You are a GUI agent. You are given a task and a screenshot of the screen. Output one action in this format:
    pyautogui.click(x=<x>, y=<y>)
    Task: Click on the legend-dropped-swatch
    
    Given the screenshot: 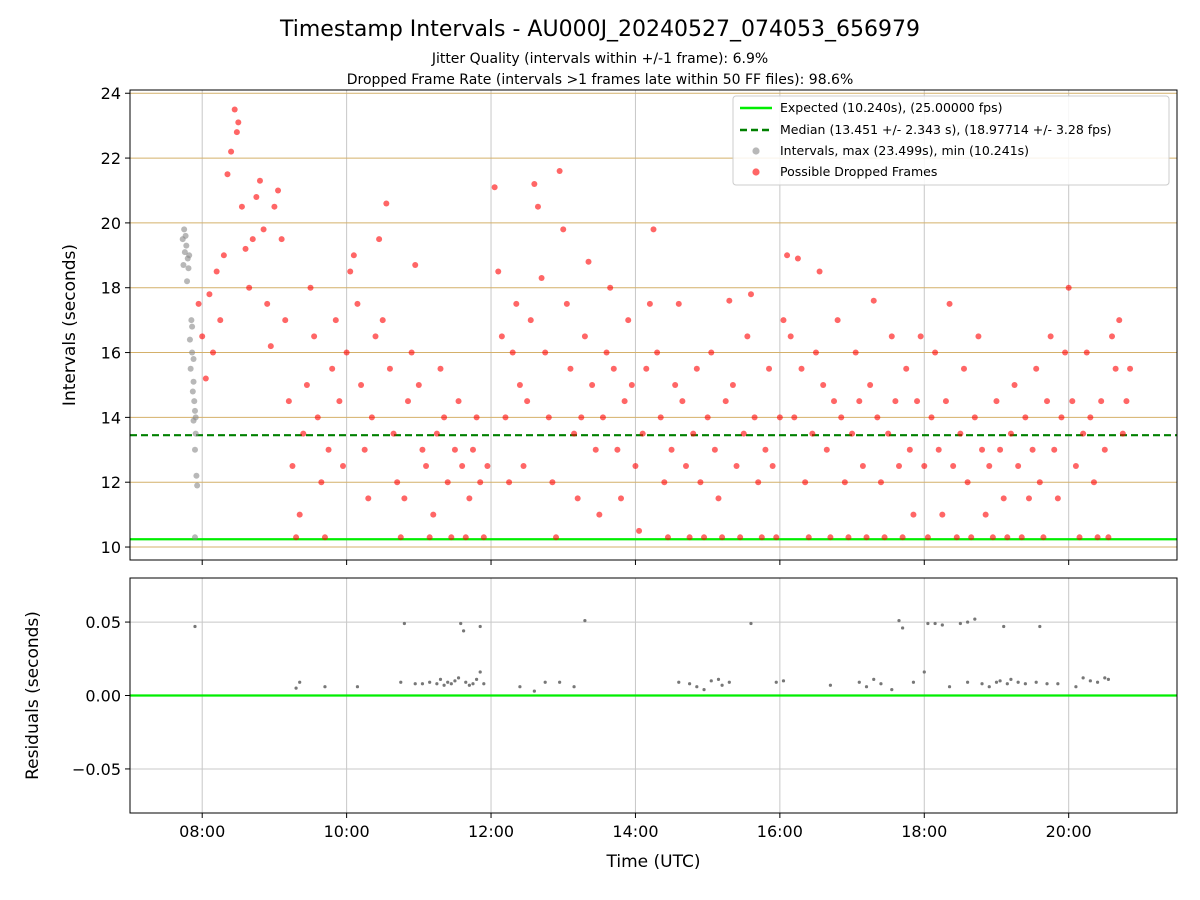 What is the action you would take?
    pyautogui.click(x=756, y=172)
    